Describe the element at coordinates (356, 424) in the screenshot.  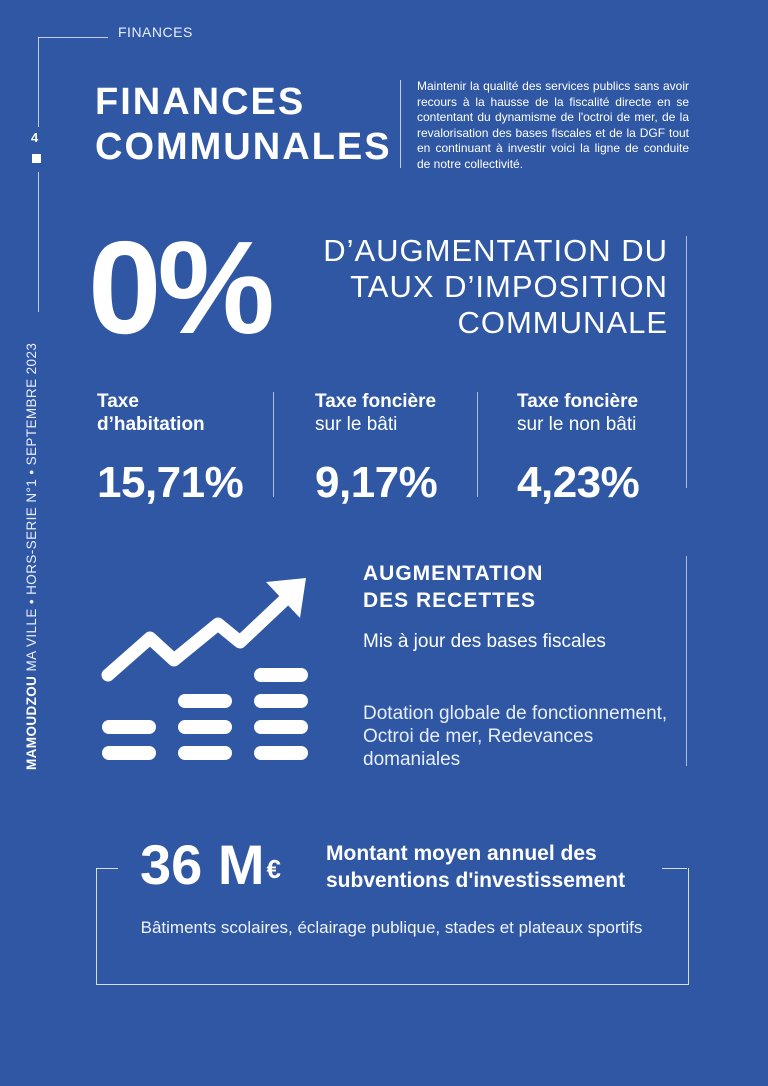
I see `tax-label-rest: sur le bâti` at that location.